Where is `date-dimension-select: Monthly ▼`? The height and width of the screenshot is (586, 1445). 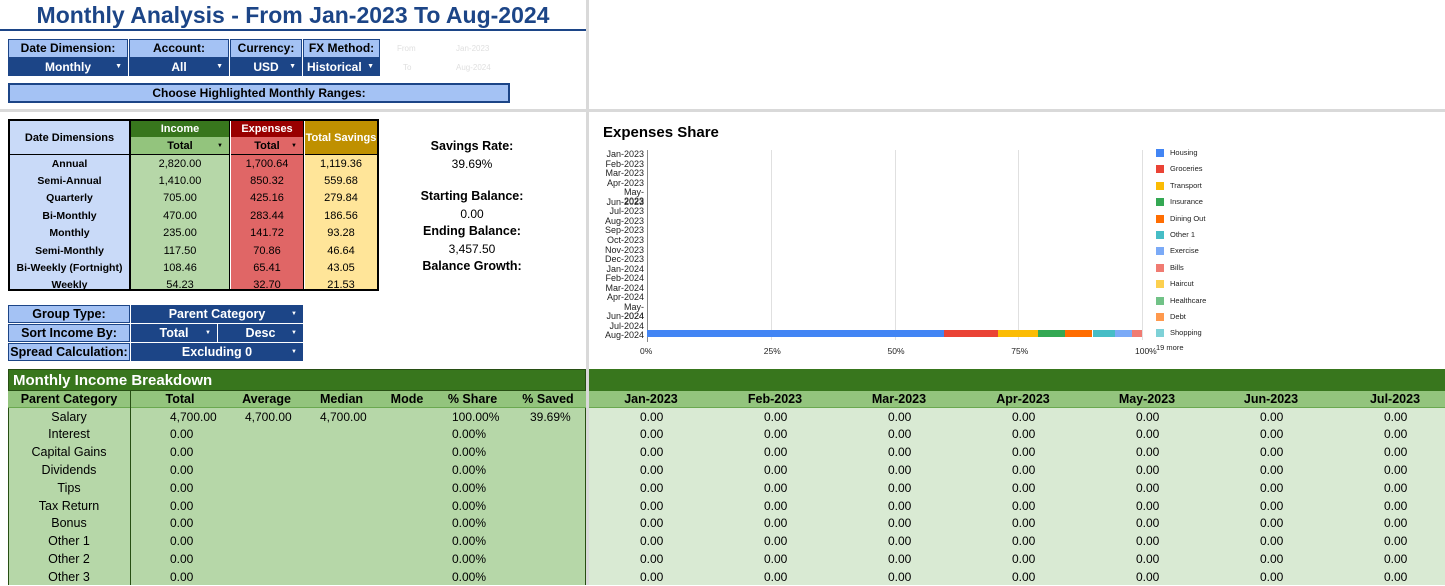 date-dimension-select: Monthly ▼ is located at coordinates (68, 67).